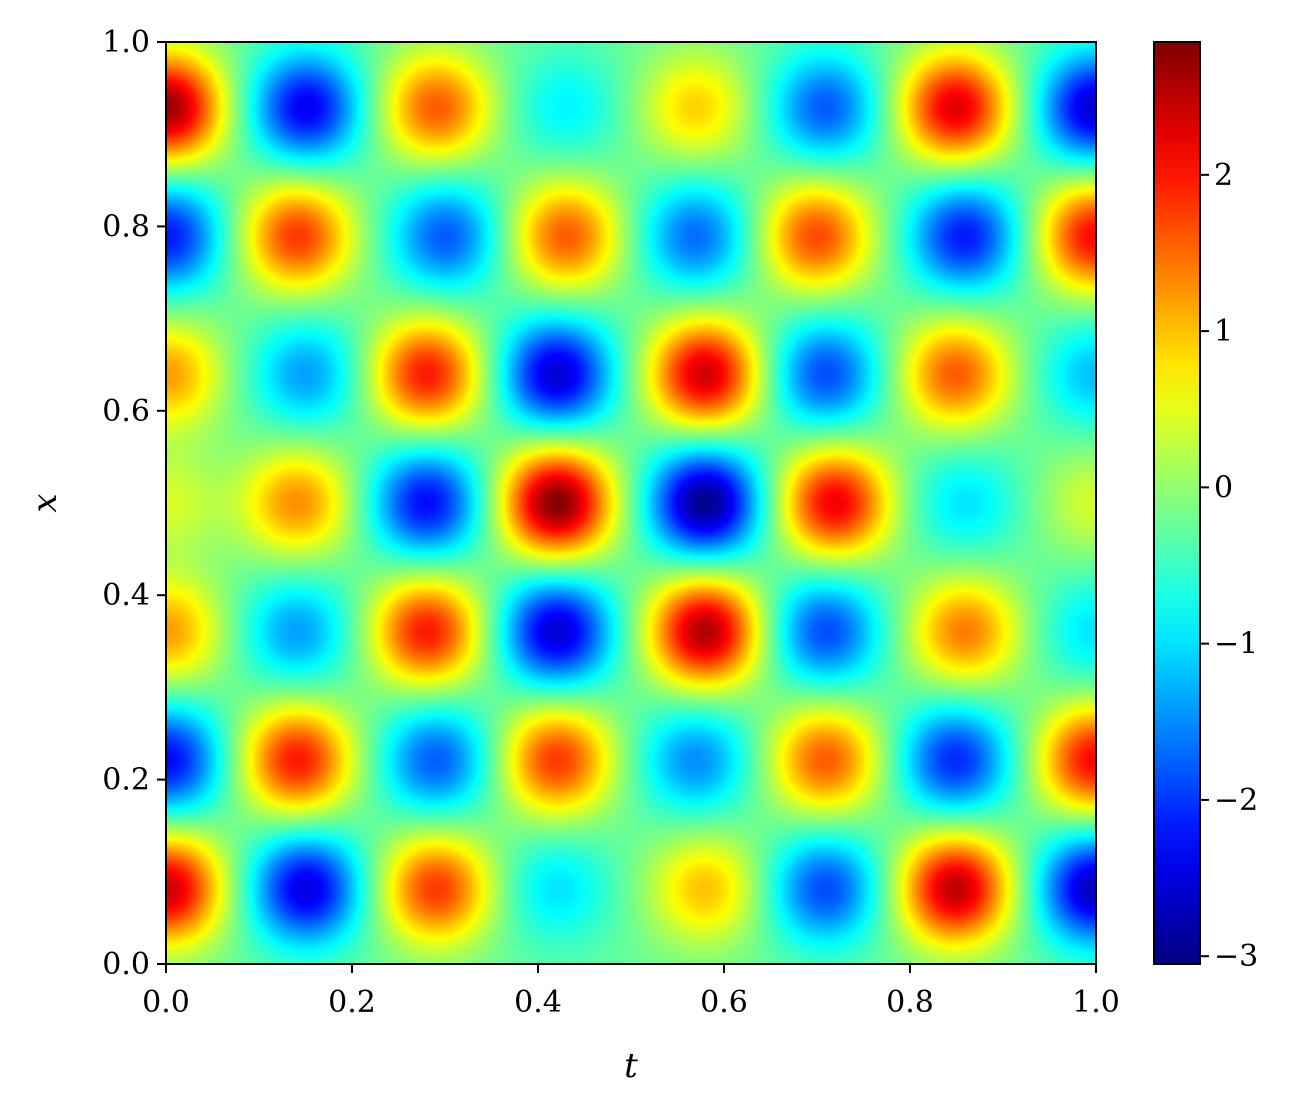 The width and height of the screenshot is (1312, 1115). Describe the element at coordinates (1236, 956) in the screenshot. I see `colorbar-tick-label: −3` at that location.